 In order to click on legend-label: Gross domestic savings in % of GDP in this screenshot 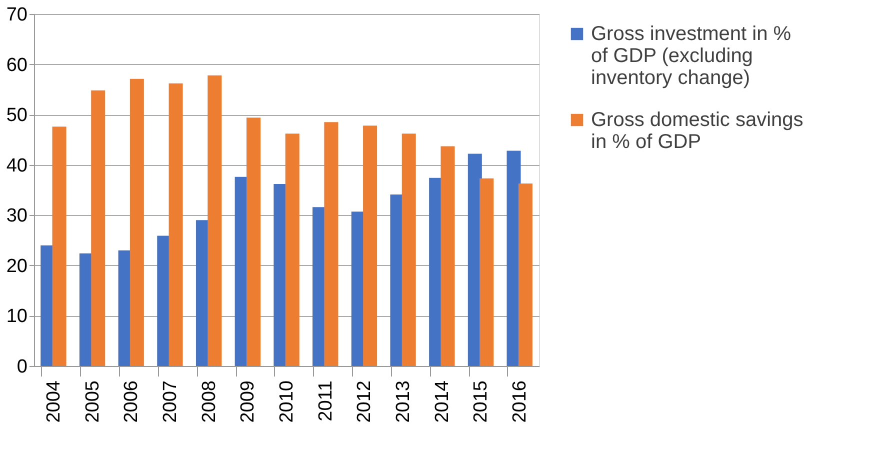, I will do `click(697, 131)`.